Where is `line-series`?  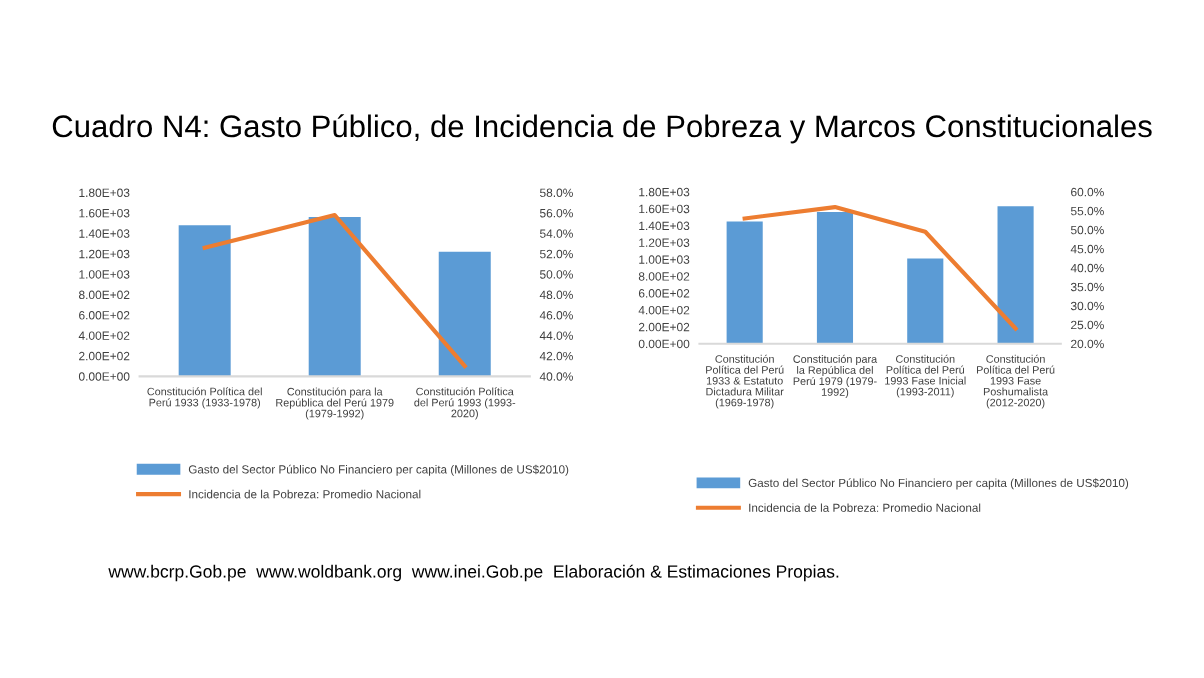
line-series is located at coordinates (880, 267).